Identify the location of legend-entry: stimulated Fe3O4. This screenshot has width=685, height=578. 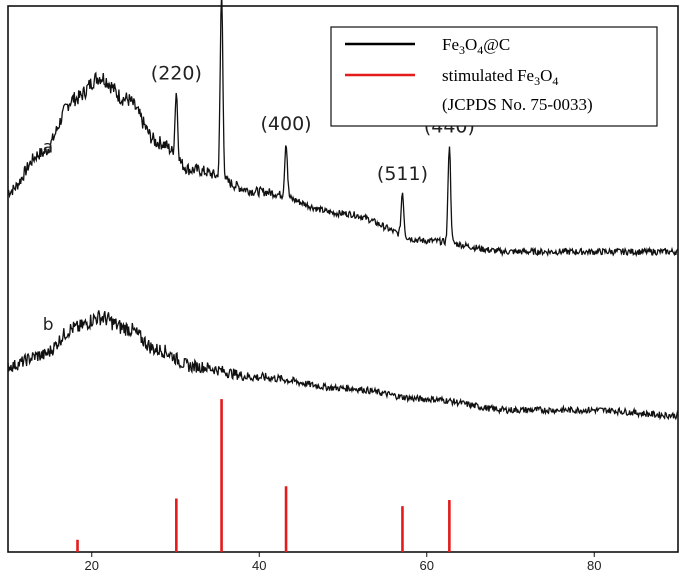
(500, 77).